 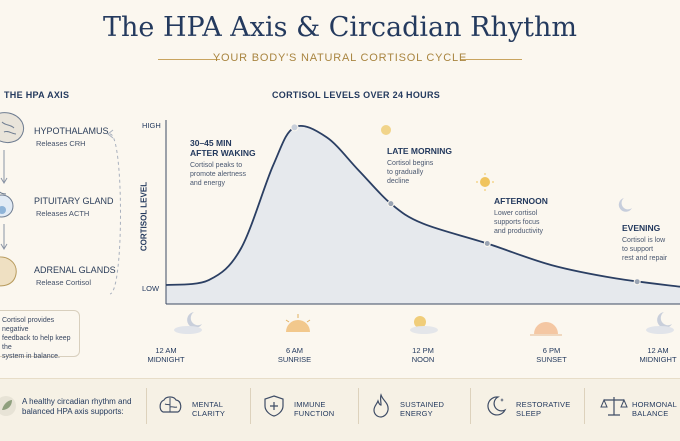 I want to click on flame-icon, so click(x=381, y=405).